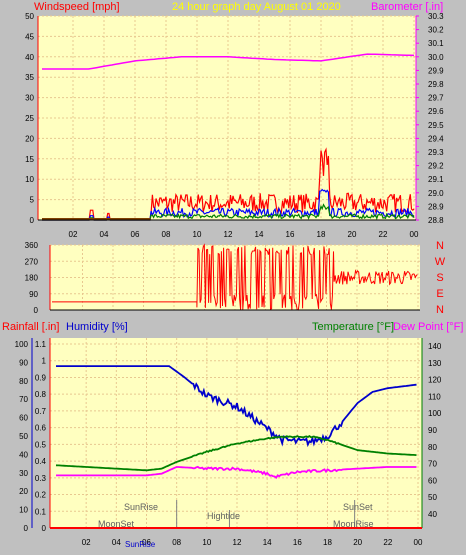 The width and height of the screenshot is (466, 555). I want to click on windspeed-tick-label: 40, so click(29, 57).